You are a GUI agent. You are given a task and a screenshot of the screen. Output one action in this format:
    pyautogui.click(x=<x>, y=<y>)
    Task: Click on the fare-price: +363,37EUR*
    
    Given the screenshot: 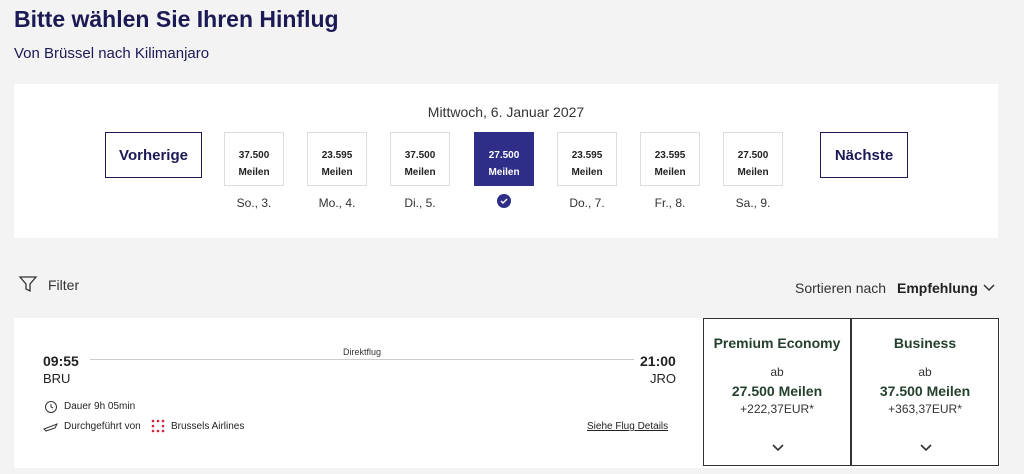 What is the action you would take?
    pyautogui.click(x=925, y=409)
    